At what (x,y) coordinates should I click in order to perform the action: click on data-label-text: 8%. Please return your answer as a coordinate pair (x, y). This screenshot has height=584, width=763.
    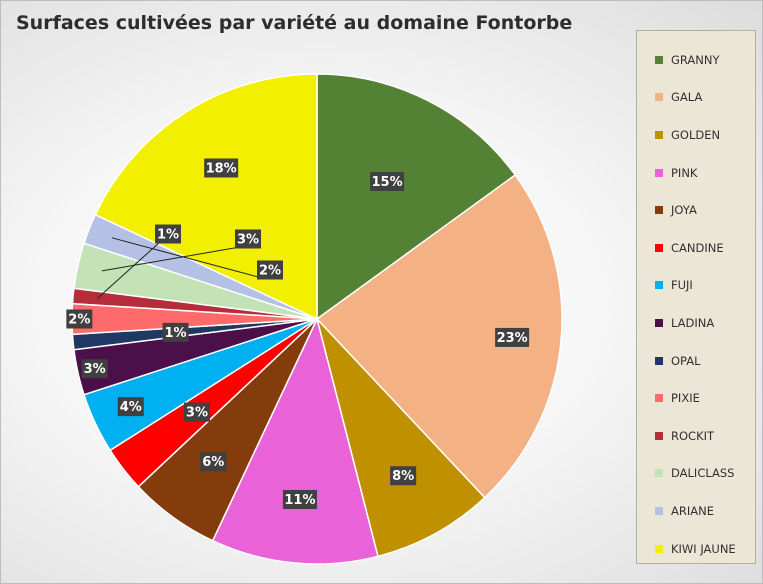
    Looking at the image, I should click on (403, 476).